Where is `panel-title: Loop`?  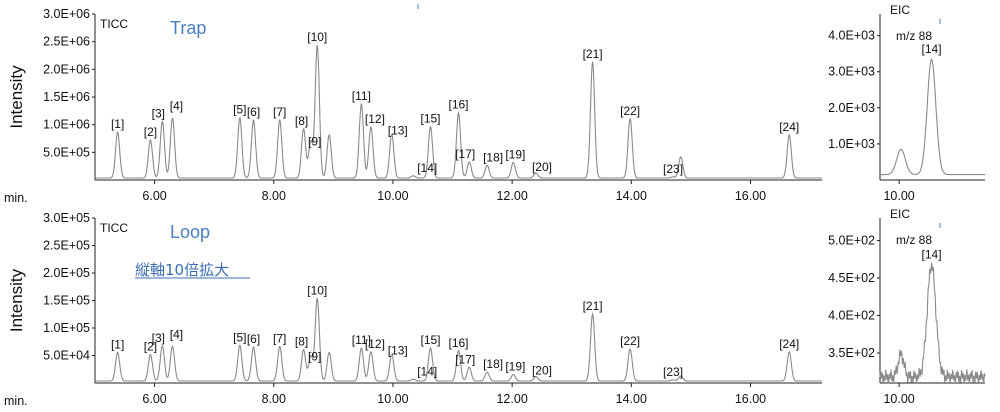
panel-title: Loop is located at coordinates (190, 232).